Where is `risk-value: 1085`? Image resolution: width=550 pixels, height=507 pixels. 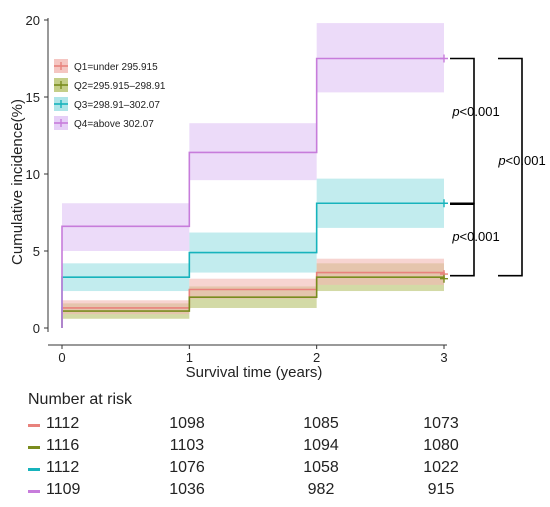 risk-value: 1085 is located at coordinates (321, 423).